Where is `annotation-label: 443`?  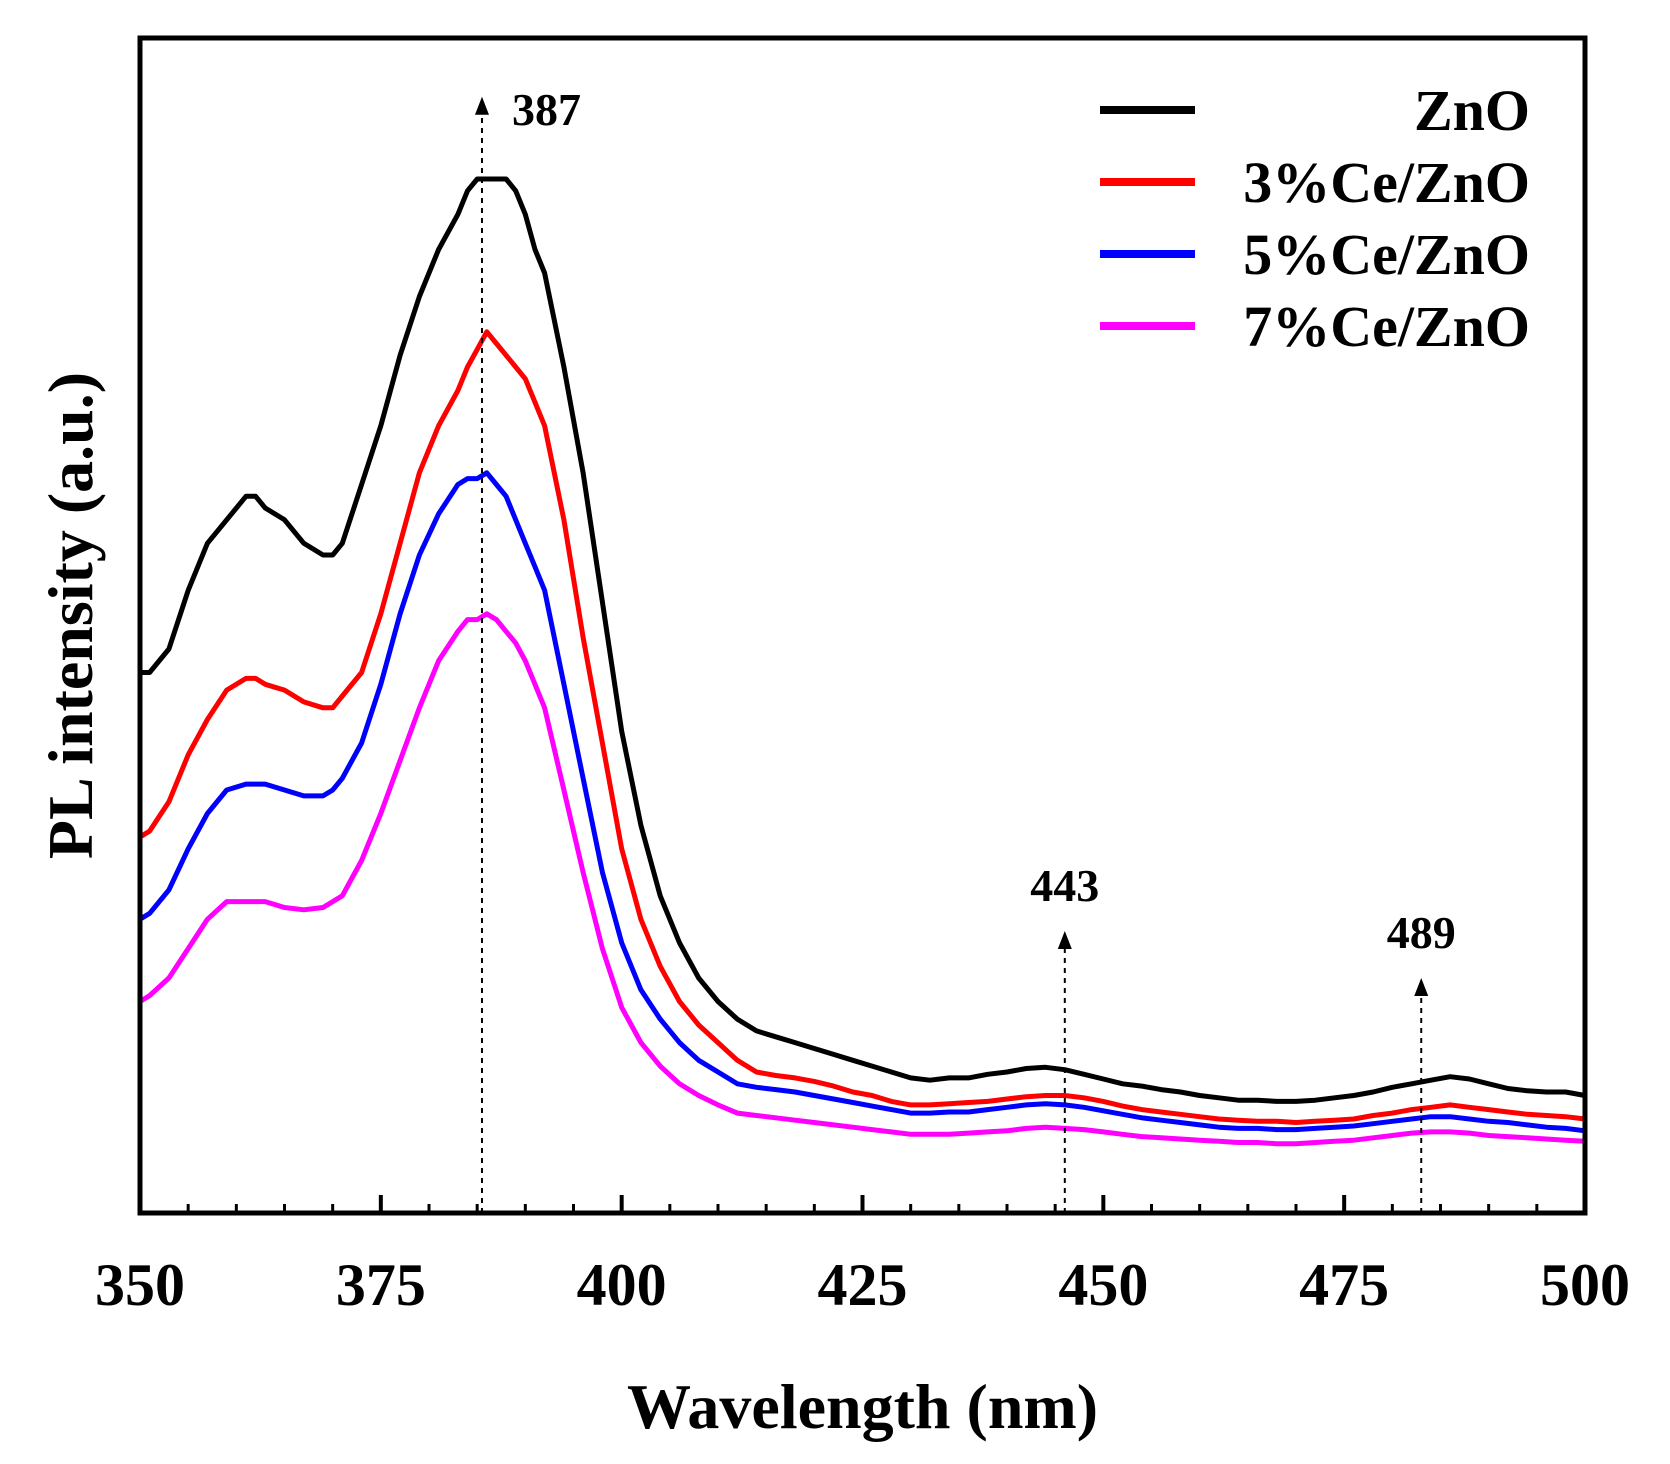 annotation-label: 443 is located at coordinates (1064, 885).